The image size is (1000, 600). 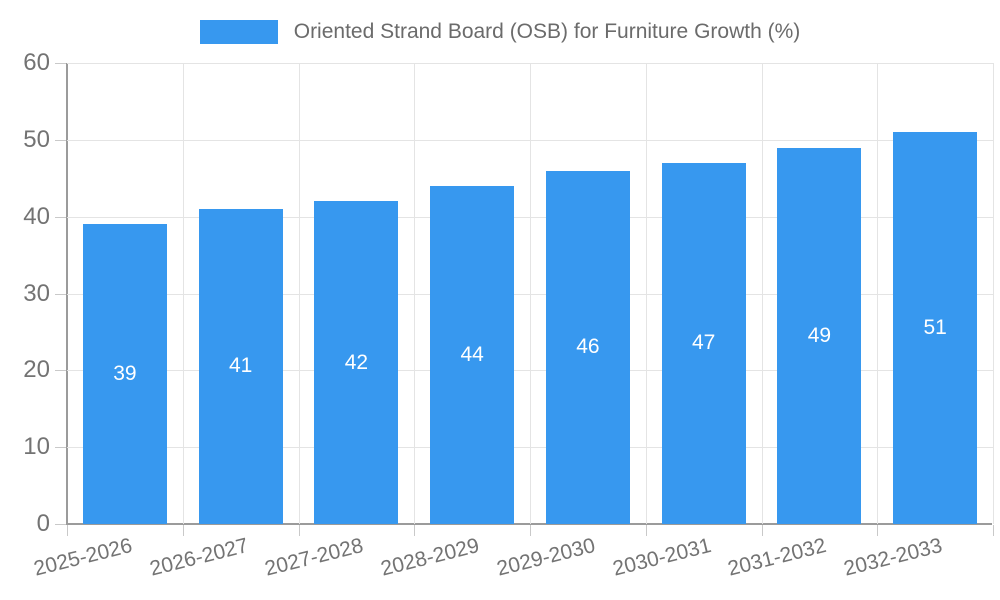 I want to click on bar-value-label: 39, so click(x=125, y=374).